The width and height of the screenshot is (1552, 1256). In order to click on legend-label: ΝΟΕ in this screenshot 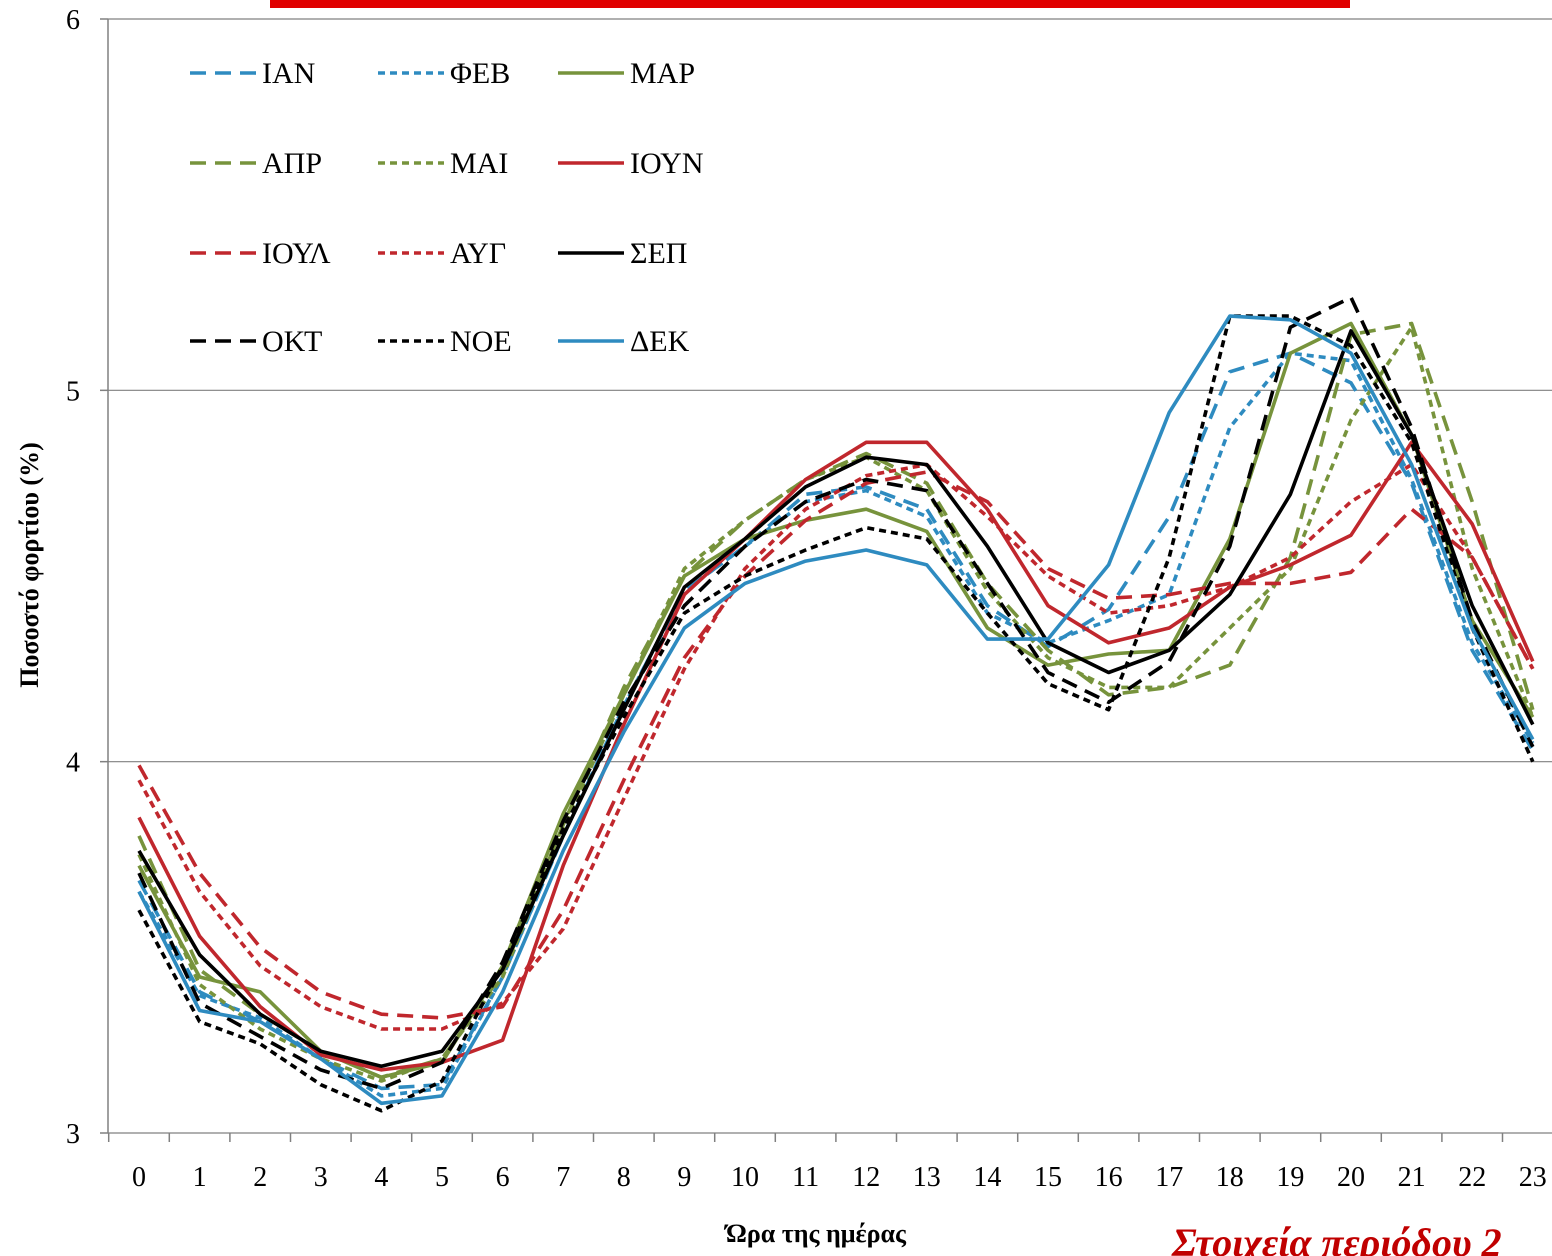, I will do `click(481, 341)`.